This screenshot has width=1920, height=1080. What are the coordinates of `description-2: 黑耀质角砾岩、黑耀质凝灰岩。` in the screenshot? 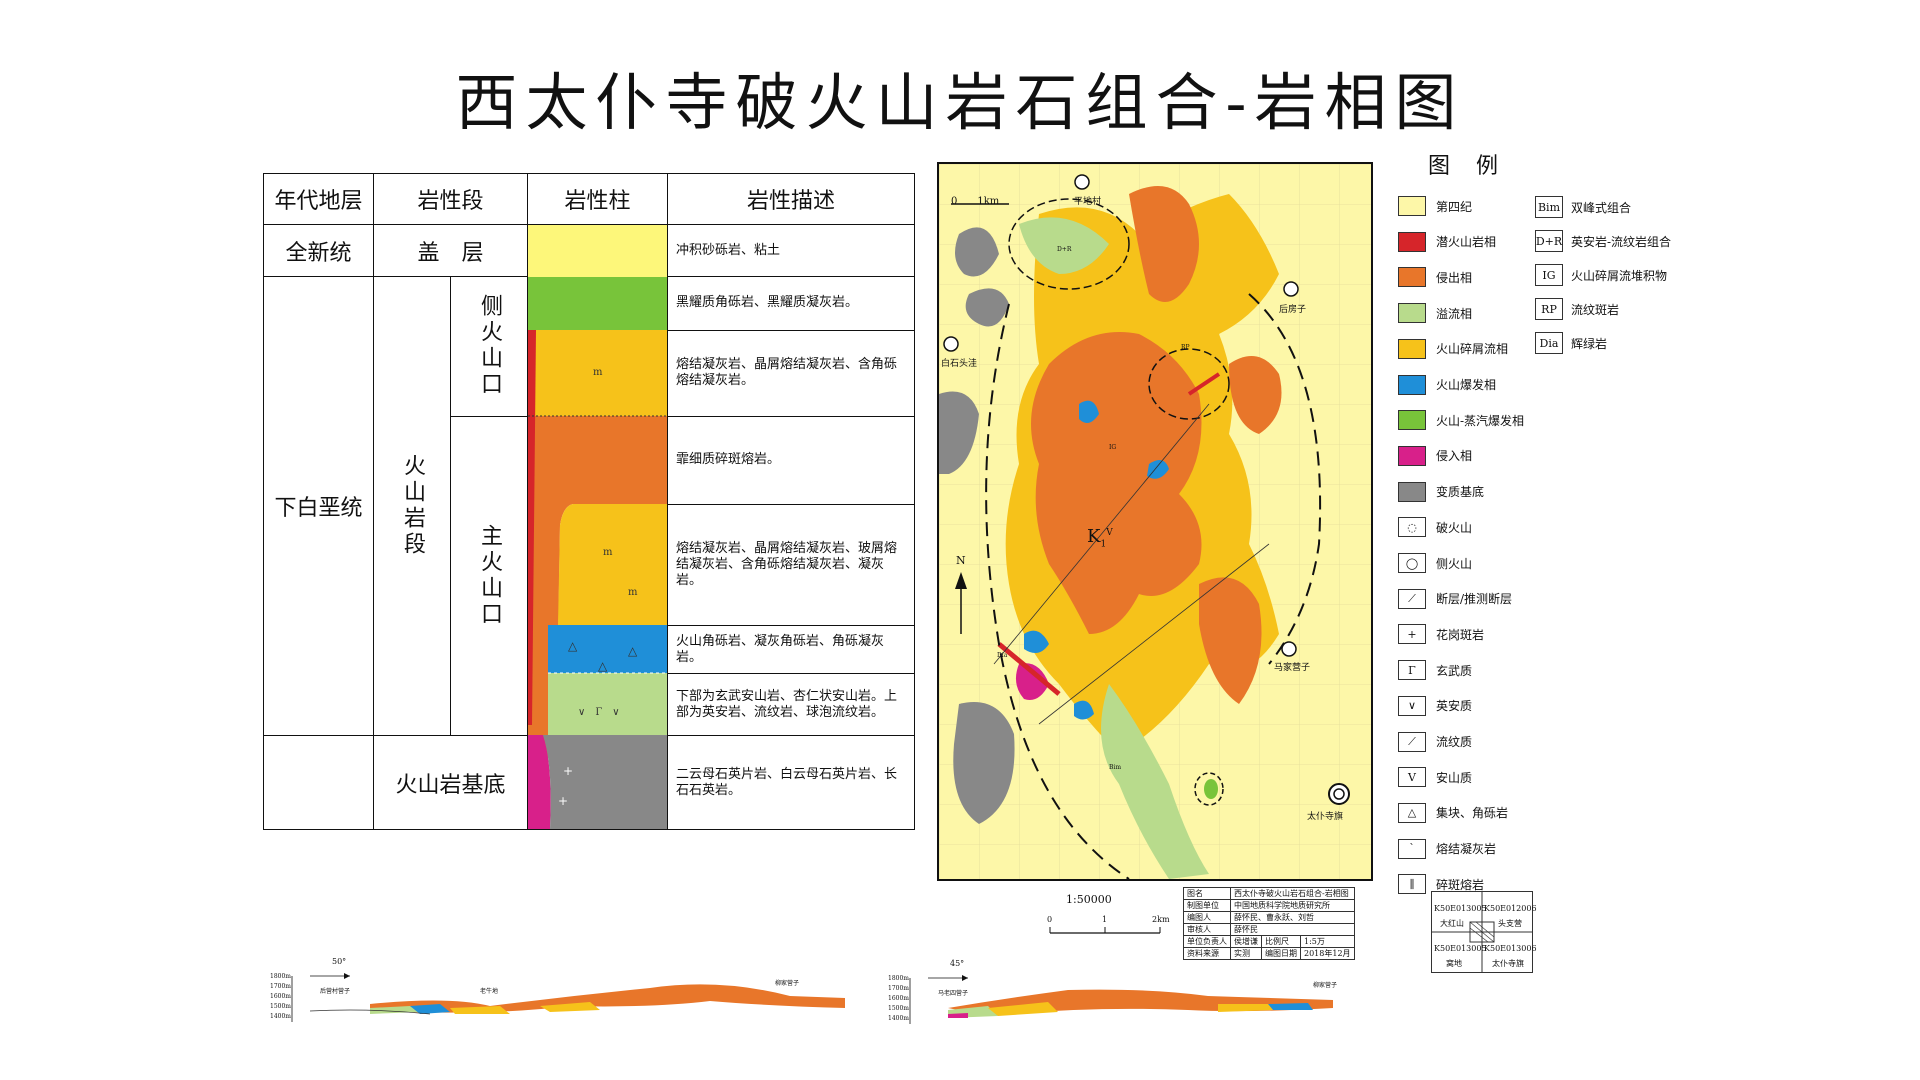 It's located at (791, 303).